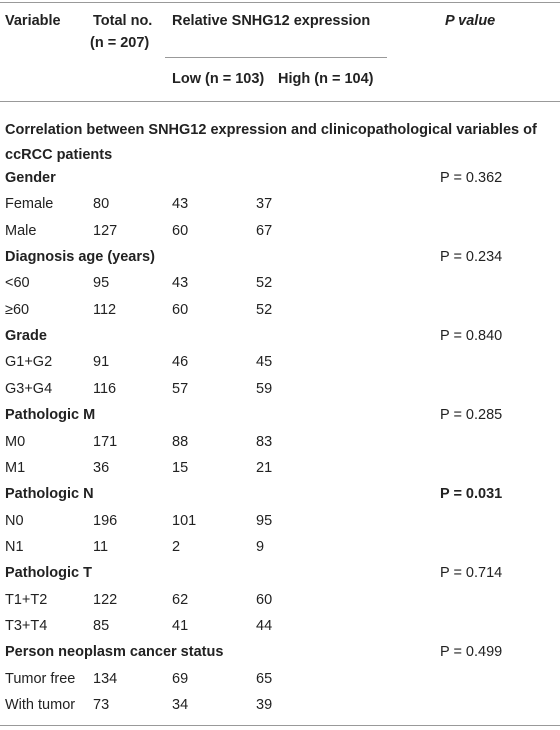 This screenshot has height=730, width=560. What do you see at coordinates (21, 230) in the screenshot?
I see `row-label: Male` at bounding box center [21, 230].